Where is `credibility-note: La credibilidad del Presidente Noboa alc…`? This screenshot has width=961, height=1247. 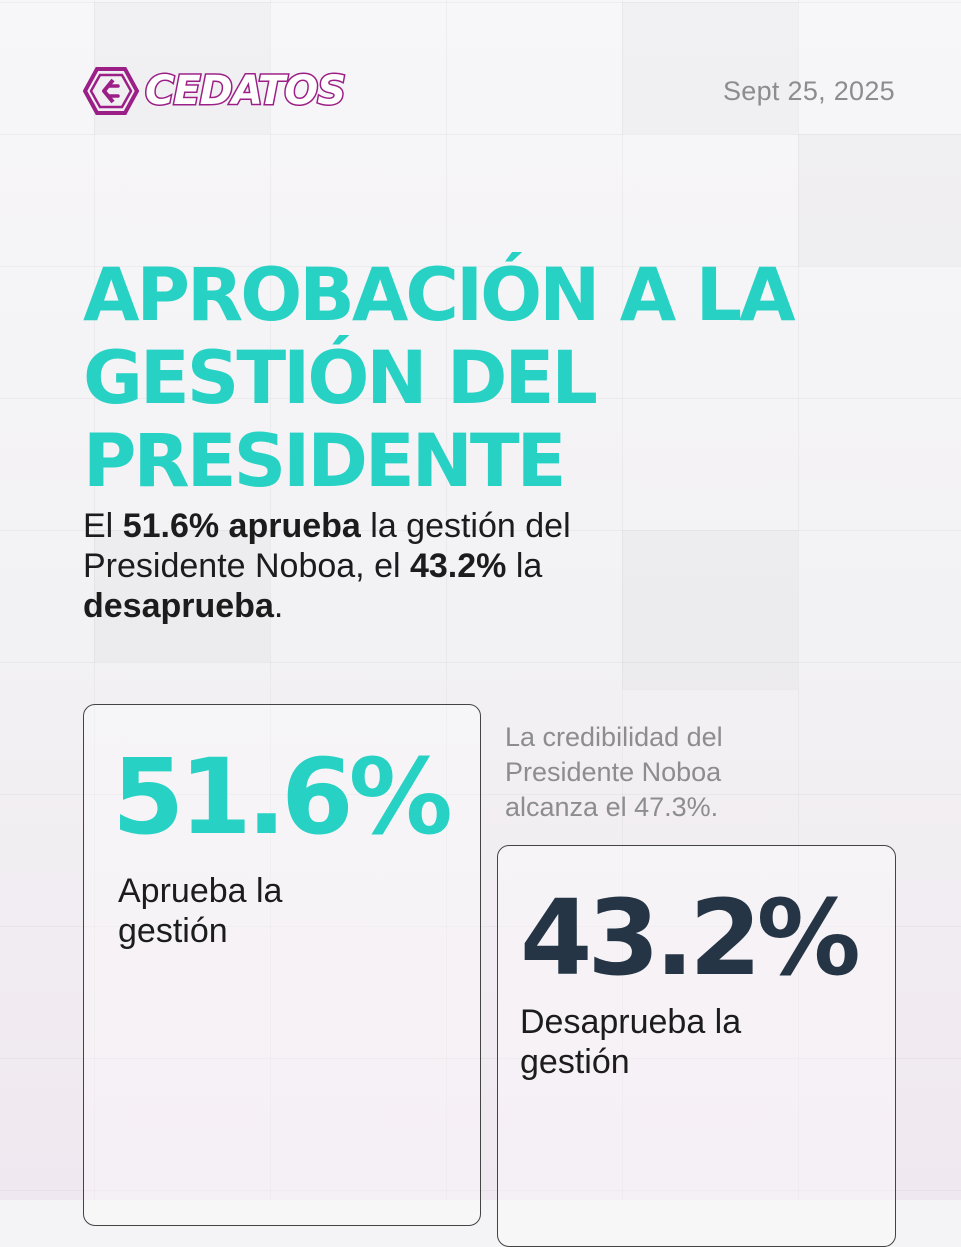 credibility-note: La credibilidad del Presidente Noboa alc… is located at coordinates (614, 772).